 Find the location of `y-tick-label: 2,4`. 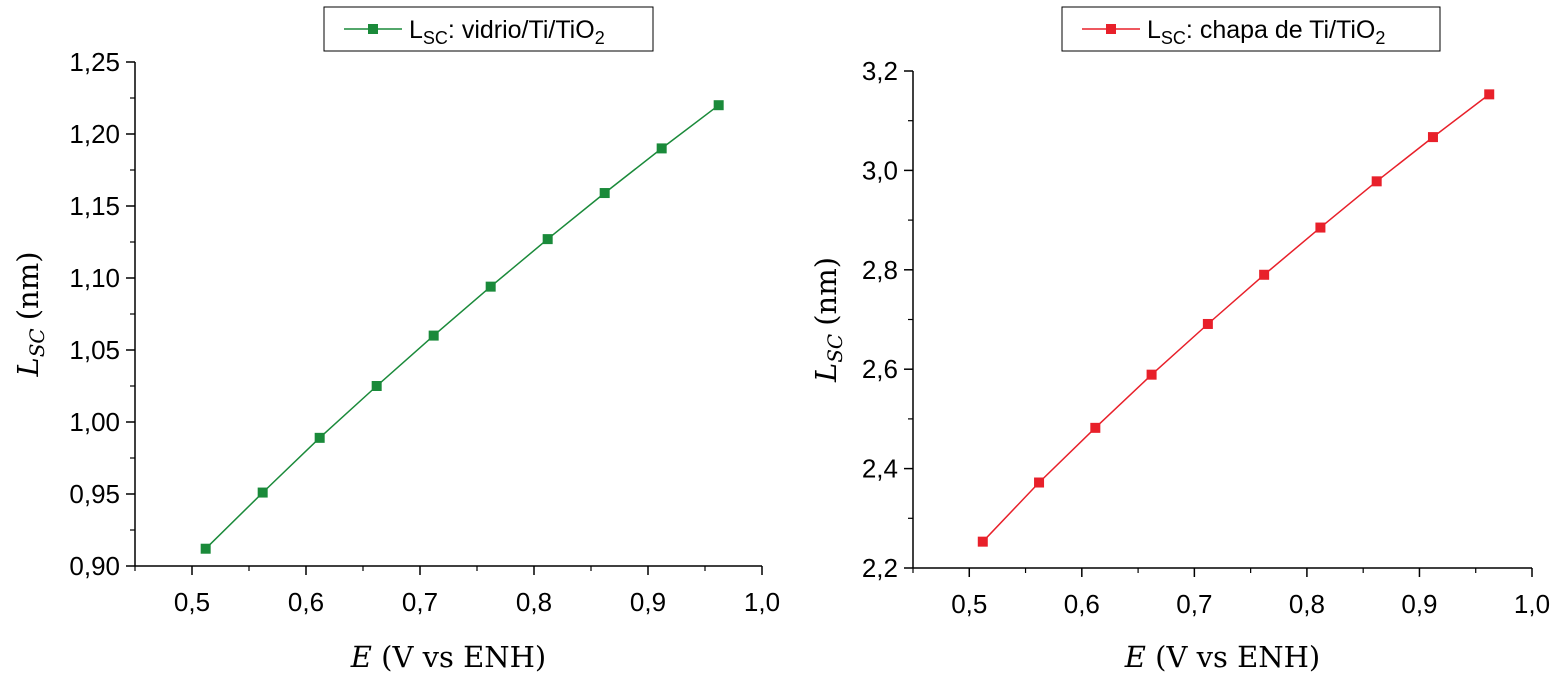

y-tick-label: 2,4 is located at coordinates (880, 469).